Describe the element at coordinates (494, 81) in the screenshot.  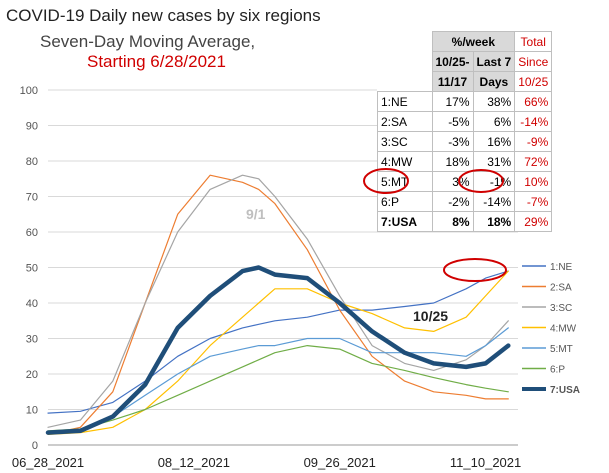
I see `header-col2-line2: Days` at that location.